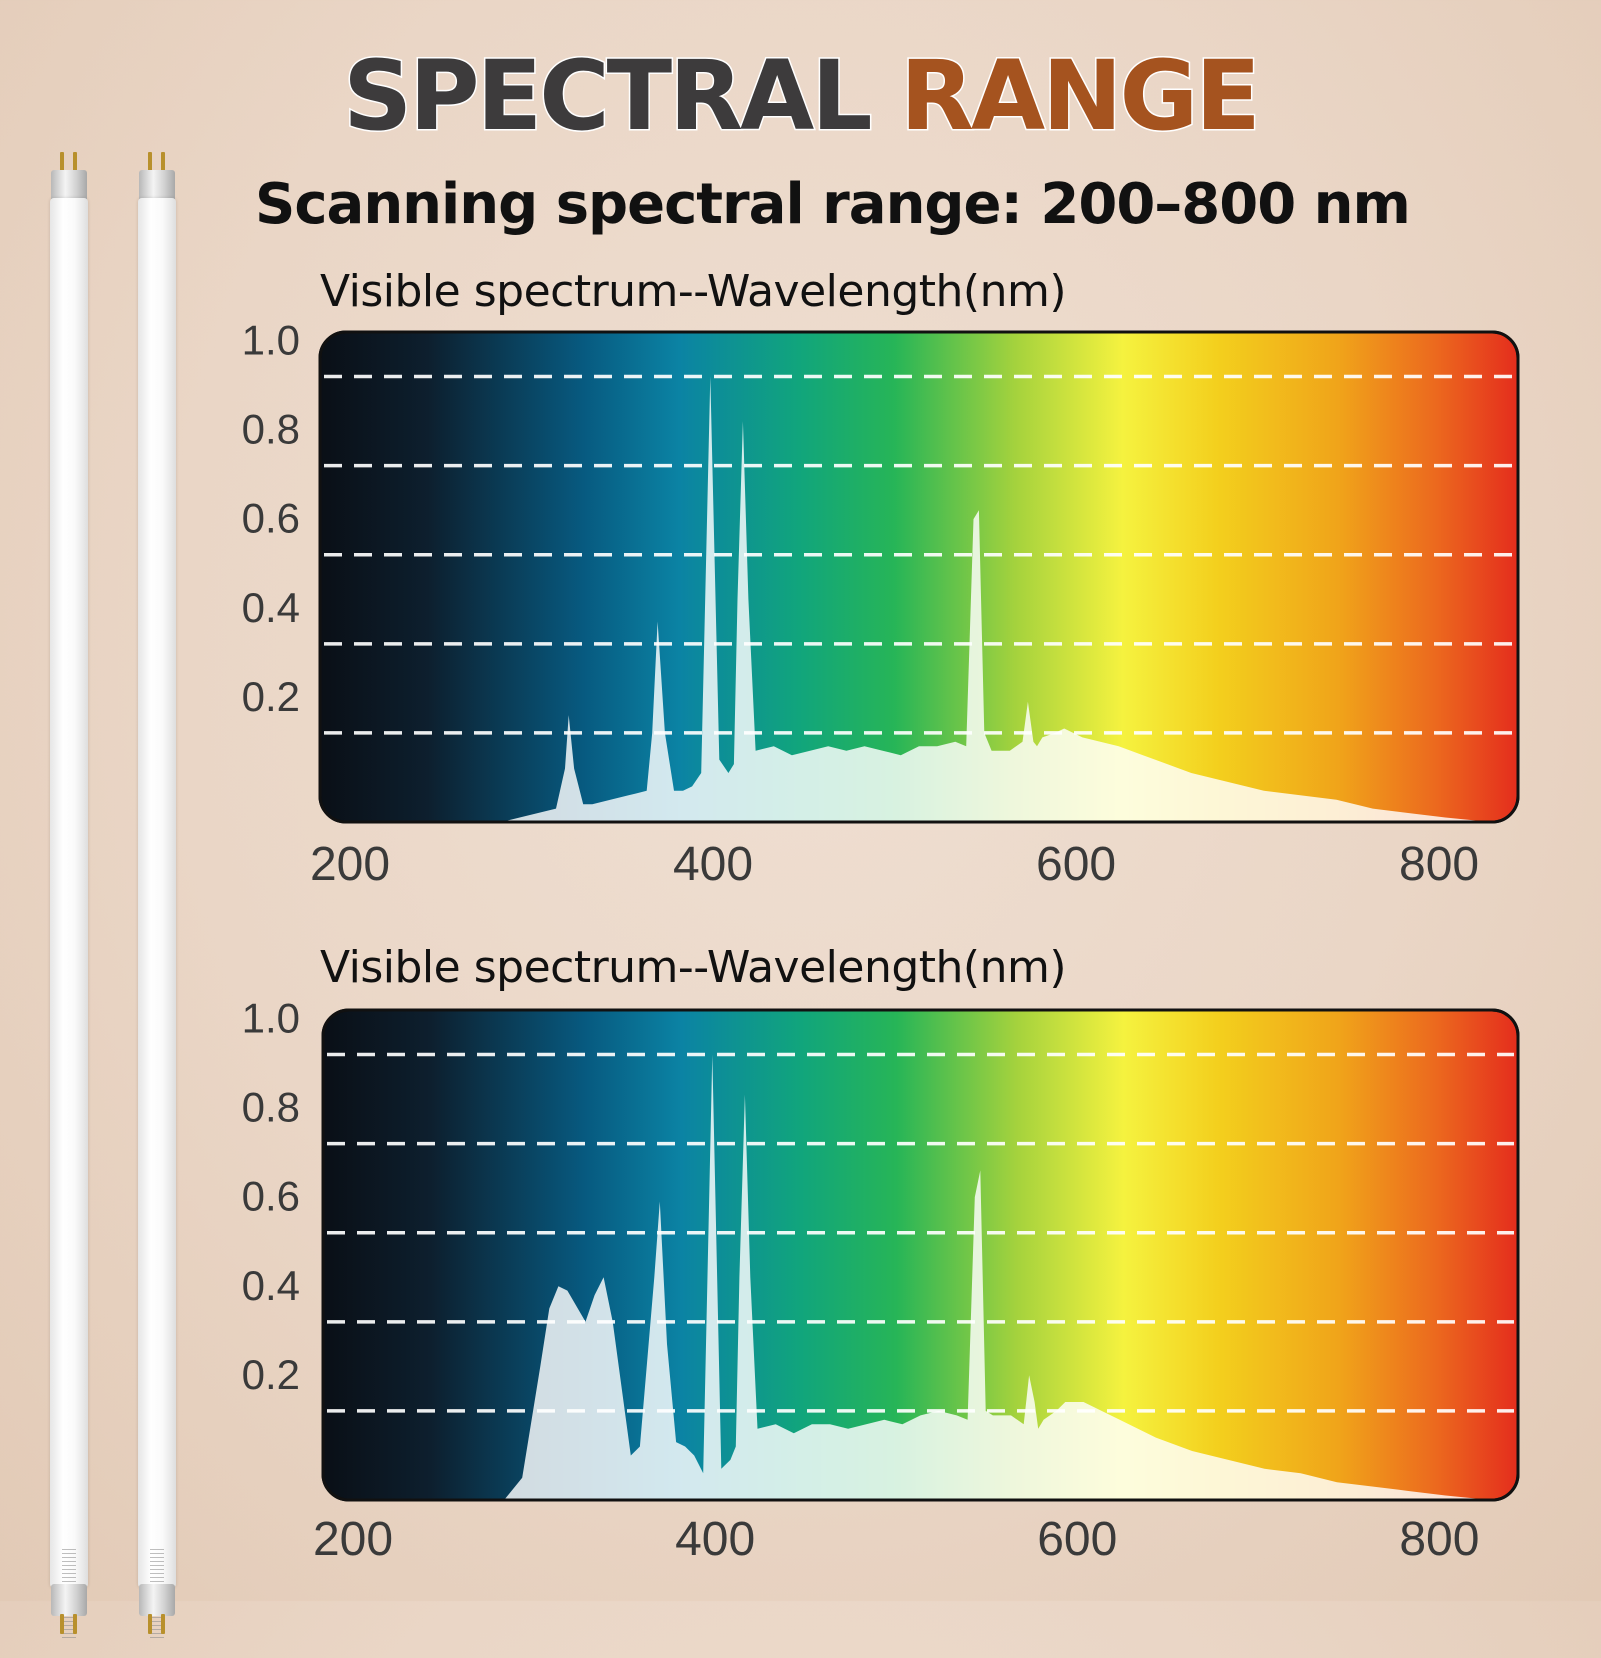 This screenshot has width=1601, height=1658. I want to click on page-subtitle: Scanning spectral range: 200–800 nm, so click(833, 204).